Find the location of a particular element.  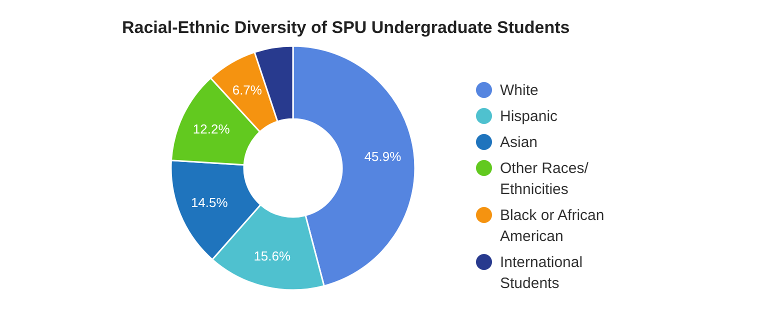

legend-label: International Students is located at coordinates (542, 273).